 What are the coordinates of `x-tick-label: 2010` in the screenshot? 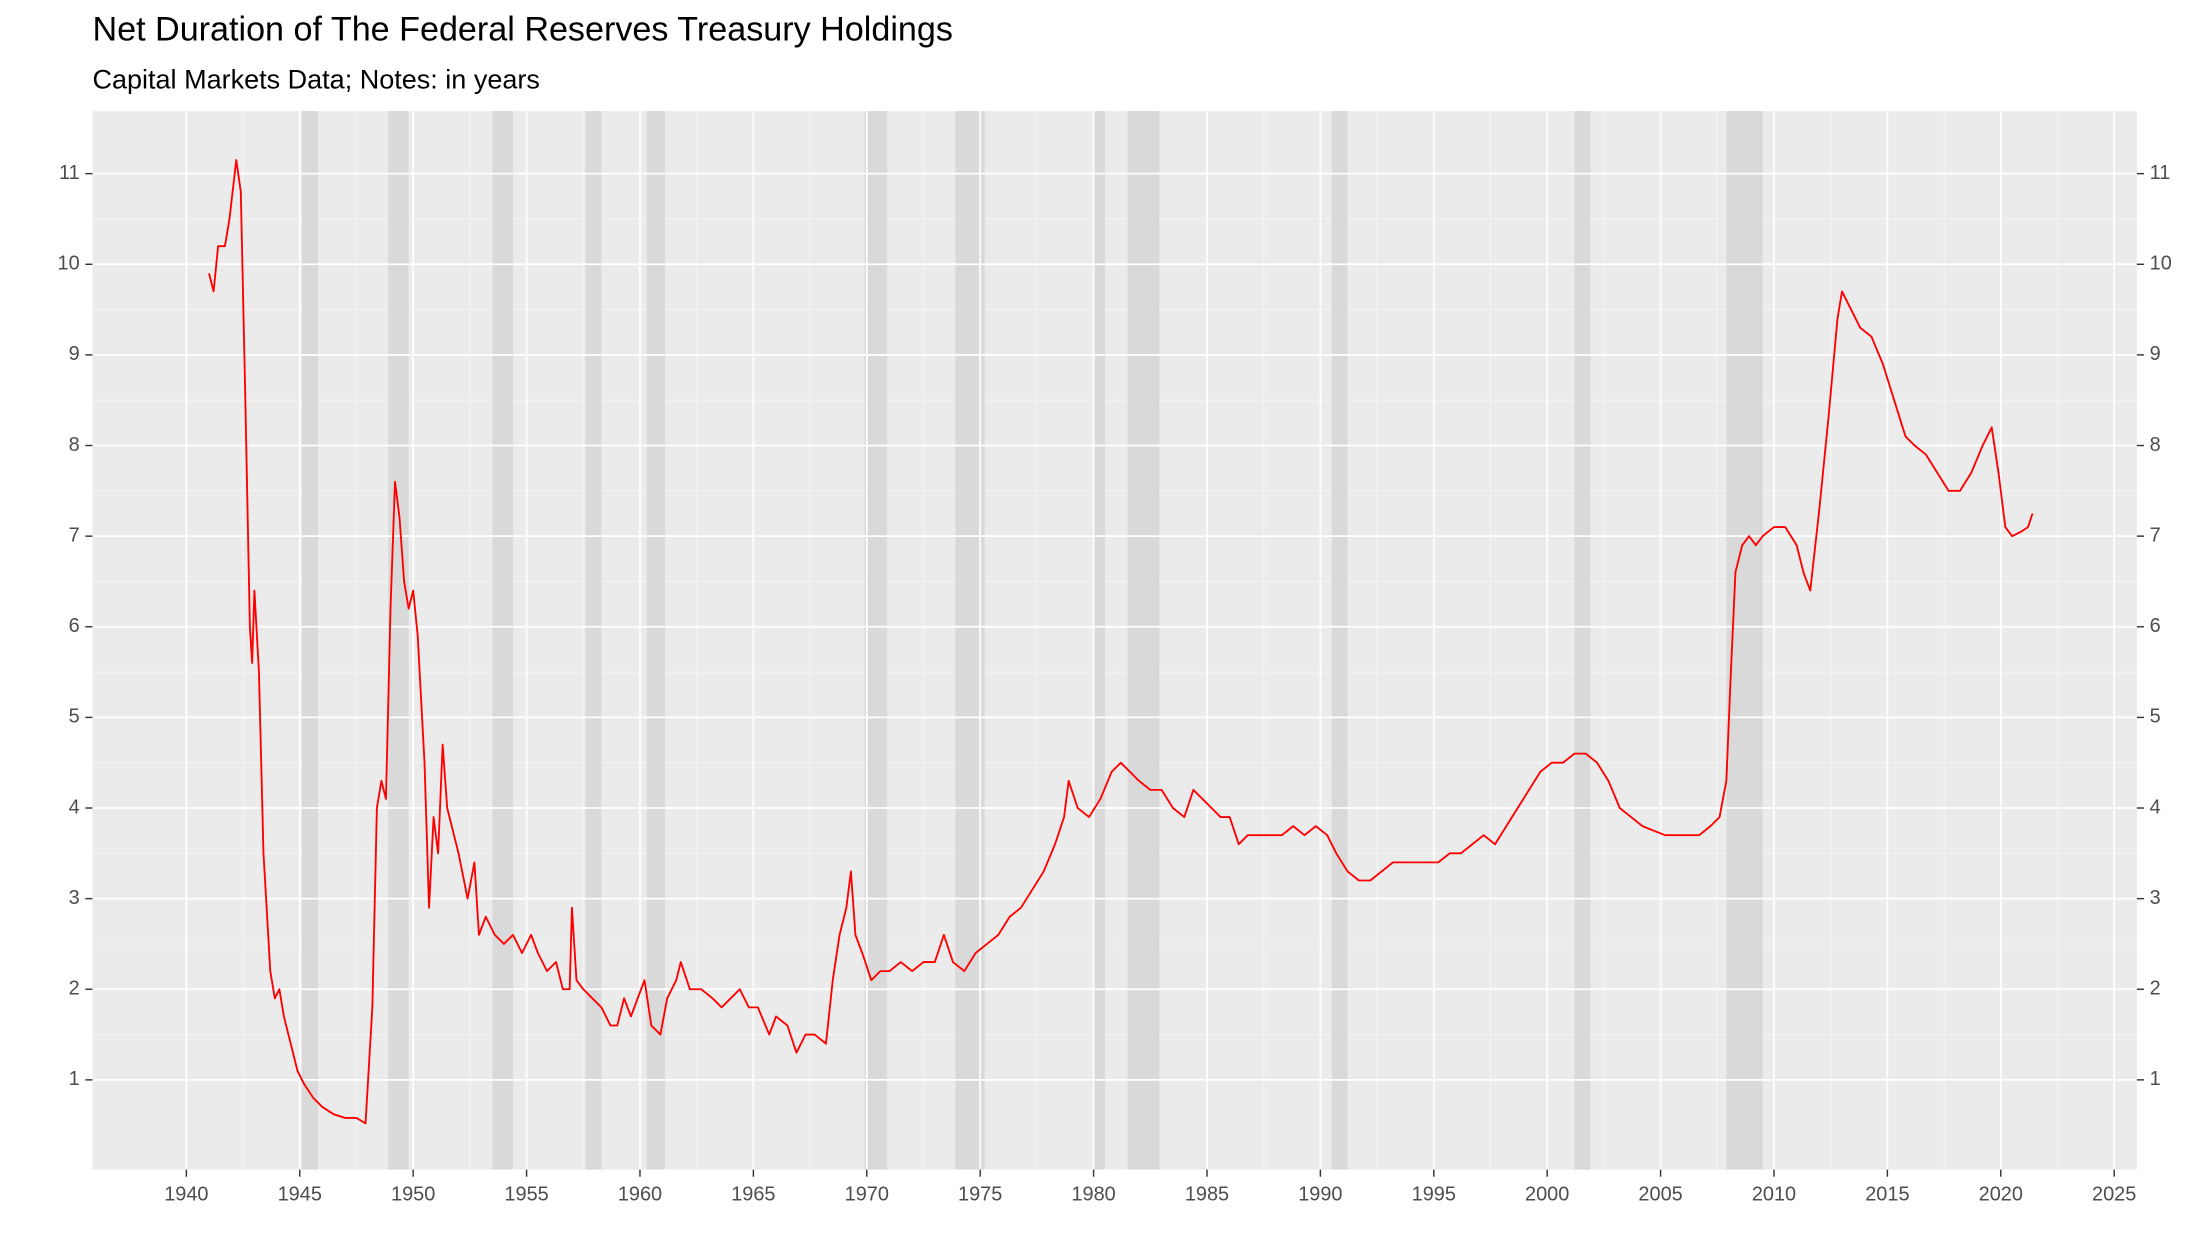 It's located at (1774, 1194).